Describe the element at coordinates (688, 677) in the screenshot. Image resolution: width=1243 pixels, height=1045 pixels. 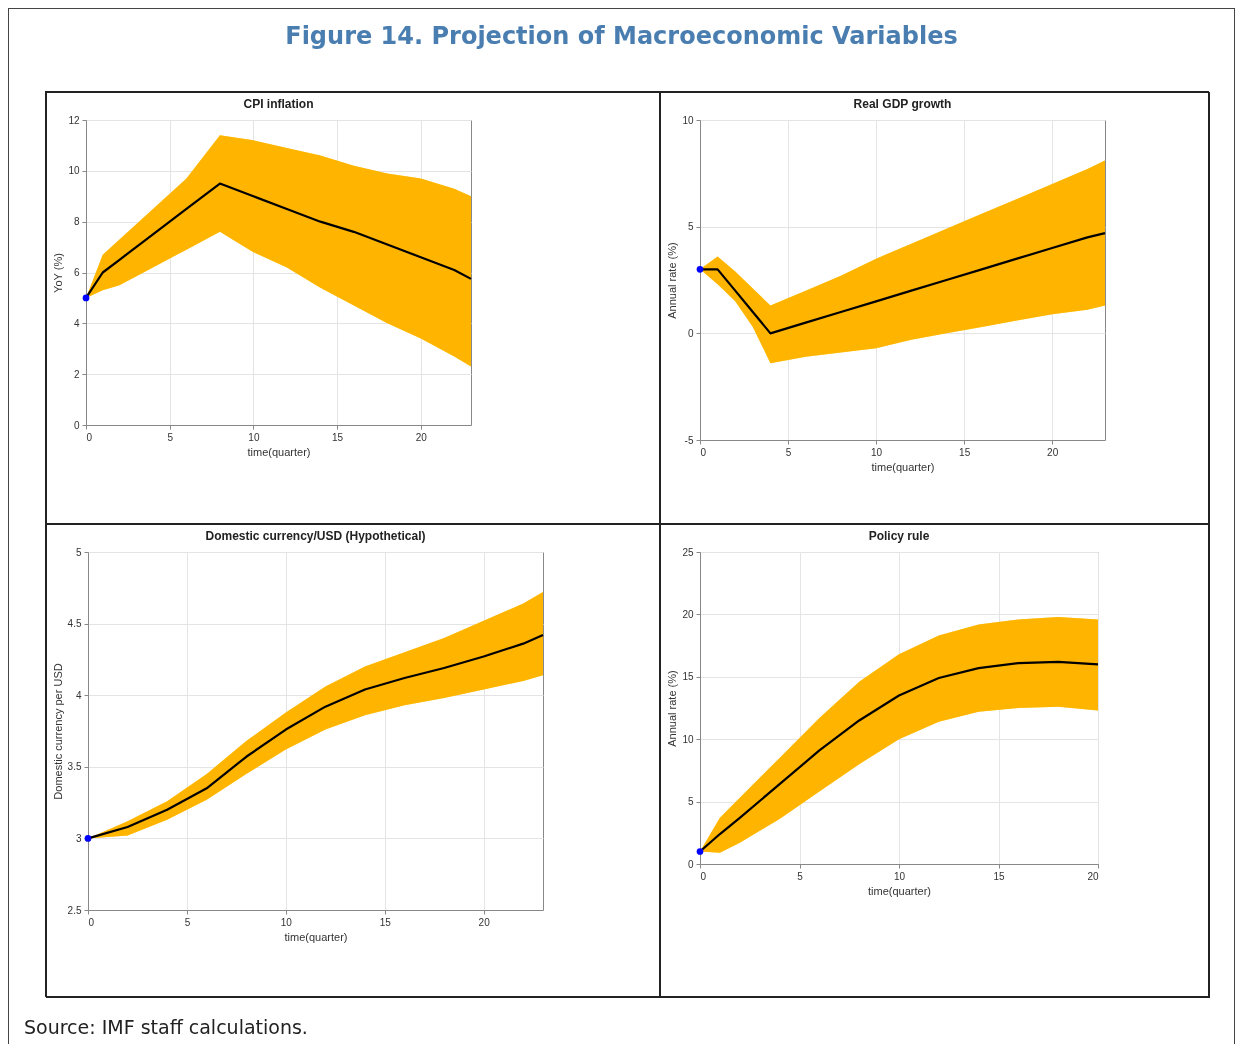
I see `y-tick-label: 15` at that location.